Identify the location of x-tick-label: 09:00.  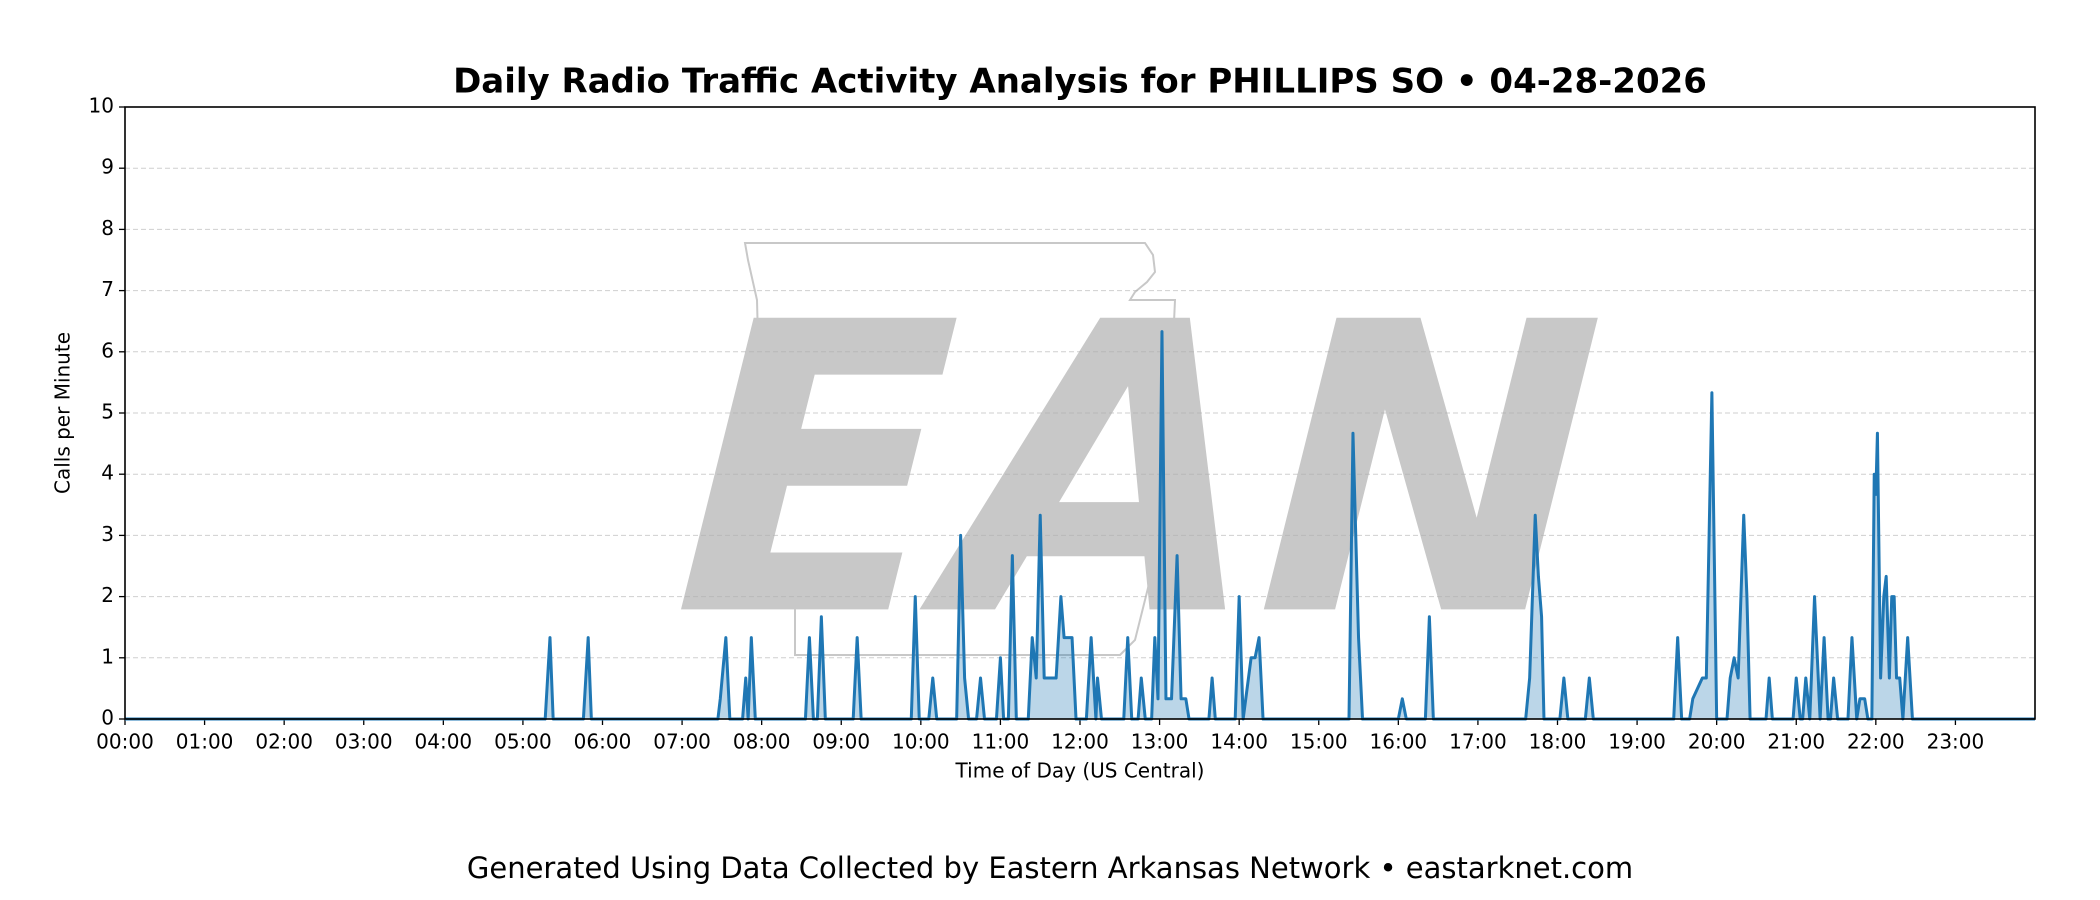
(841, 742).